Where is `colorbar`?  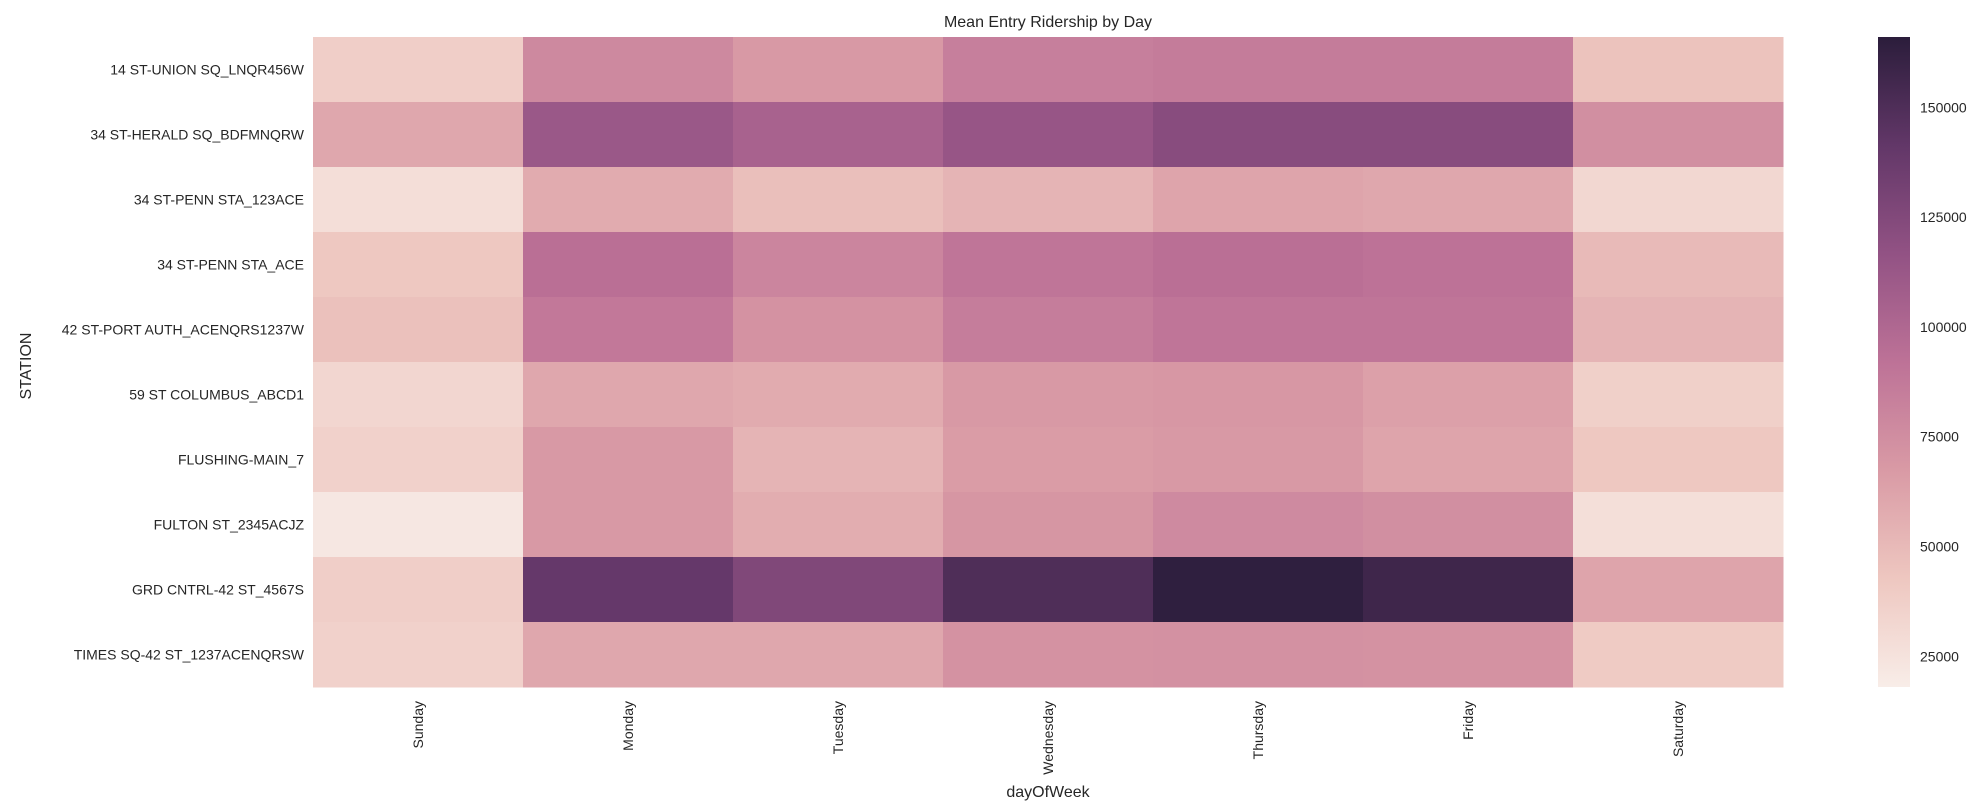
colorbar is located at coordinates (1894, 362).